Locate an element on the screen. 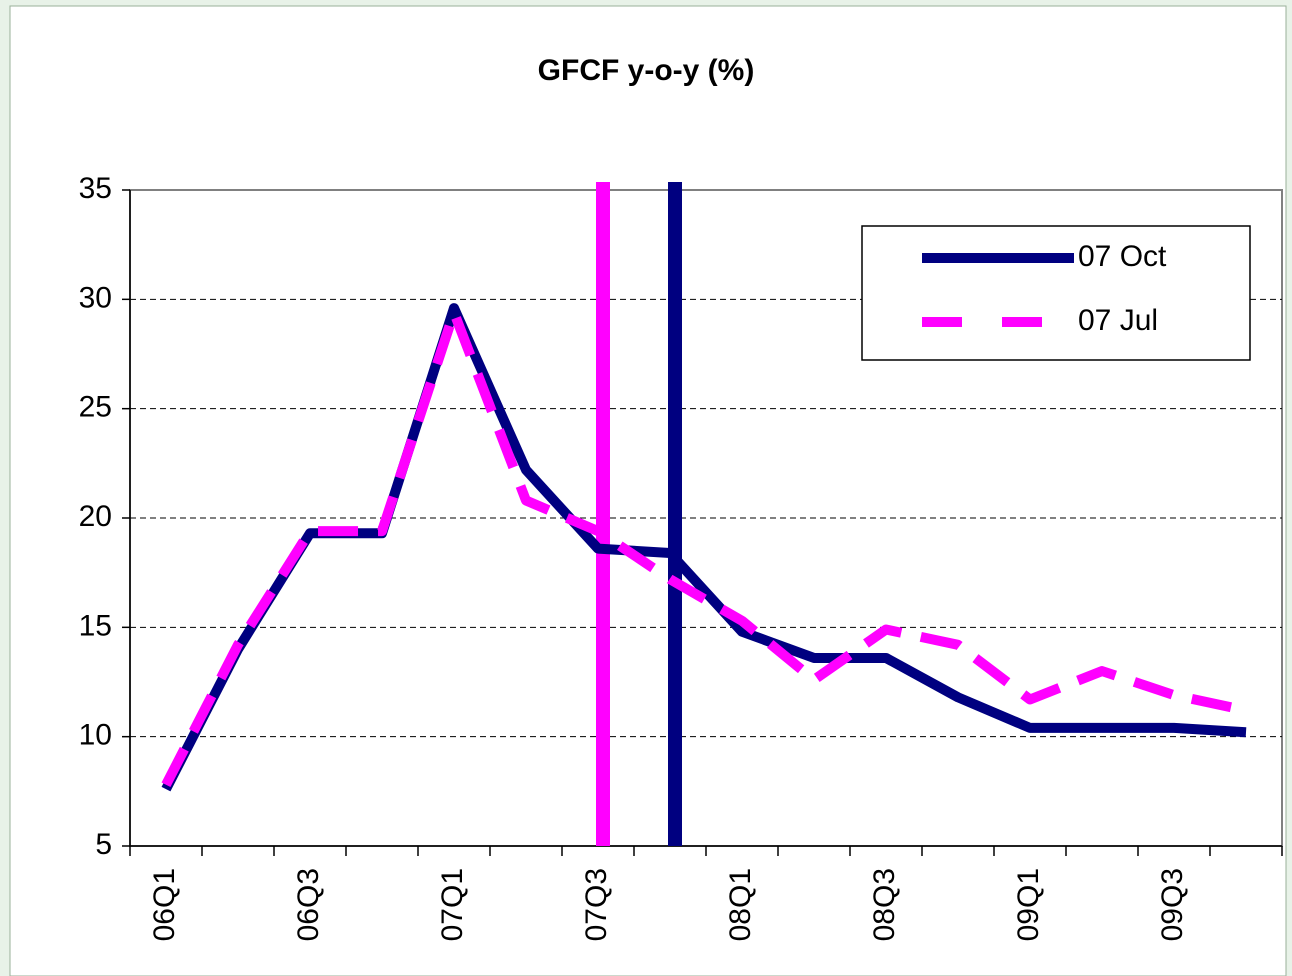 The width and height of the screenshot is (1292, 976). x-tick-label: 07Q3 is located at coordinates (596, 904).